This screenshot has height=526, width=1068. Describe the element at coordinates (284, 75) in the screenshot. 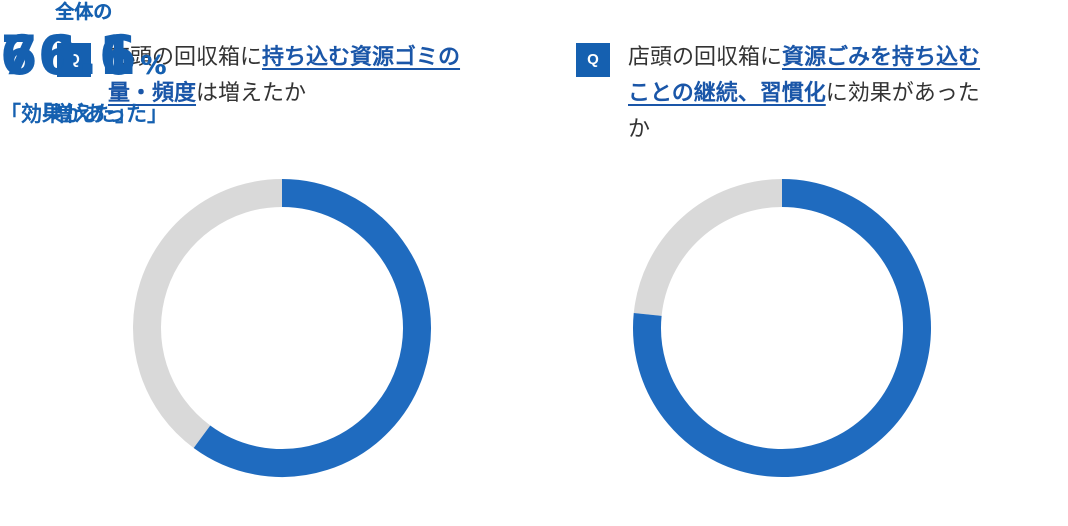

I see `question-highlight: 持ち込む資源ゴミの量・頻度` at that location.